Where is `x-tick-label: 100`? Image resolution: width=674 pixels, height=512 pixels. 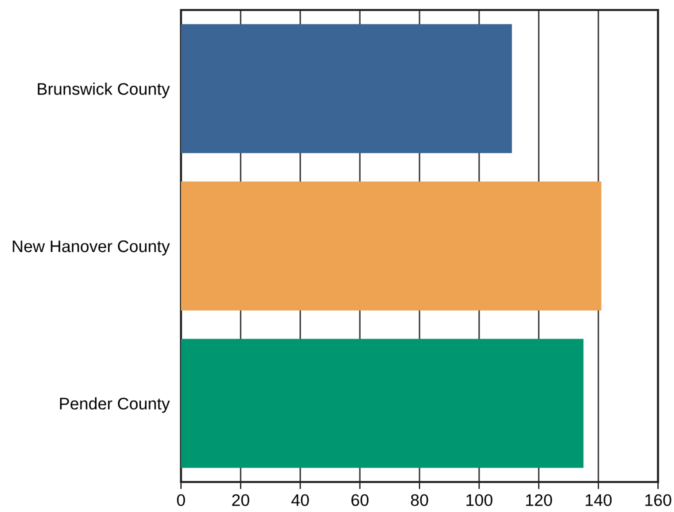 x-tick-label: 100 is located at coordinates (479, 500).